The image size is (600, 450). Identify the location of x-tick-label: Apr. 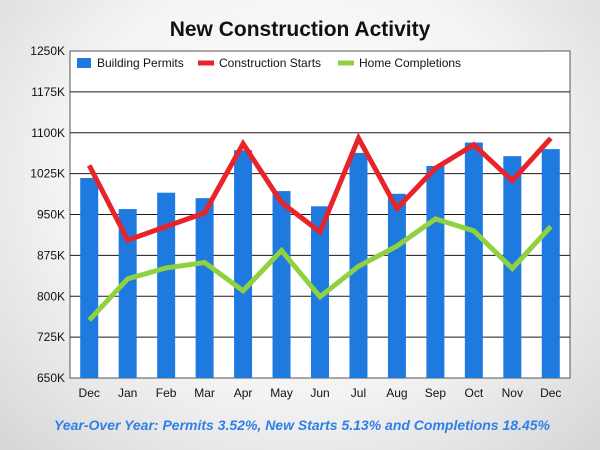
(243, 393).